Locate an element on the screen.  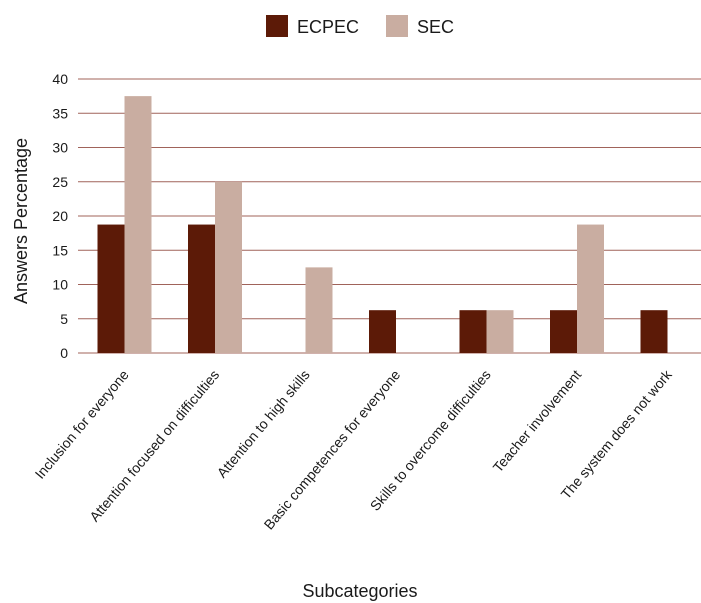
y-tick-label: 25 is located at coordinates (60, 182).